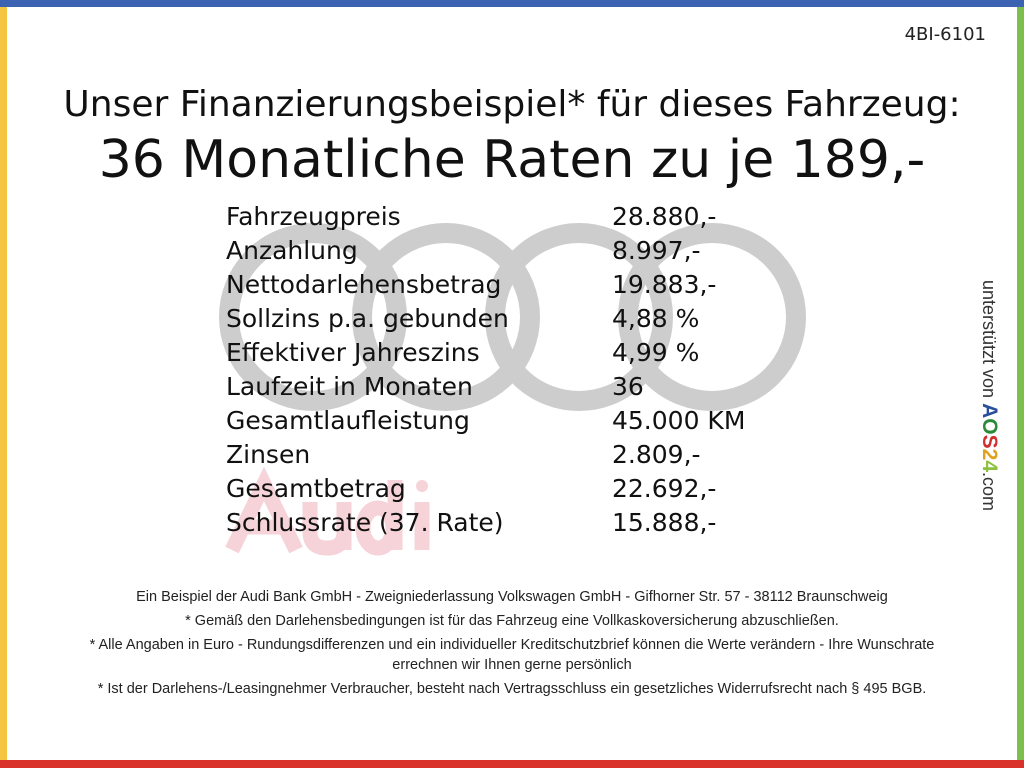 This screenshot has width=1024, height=768. I want to click on letter-a-shape, so click(264, 510).